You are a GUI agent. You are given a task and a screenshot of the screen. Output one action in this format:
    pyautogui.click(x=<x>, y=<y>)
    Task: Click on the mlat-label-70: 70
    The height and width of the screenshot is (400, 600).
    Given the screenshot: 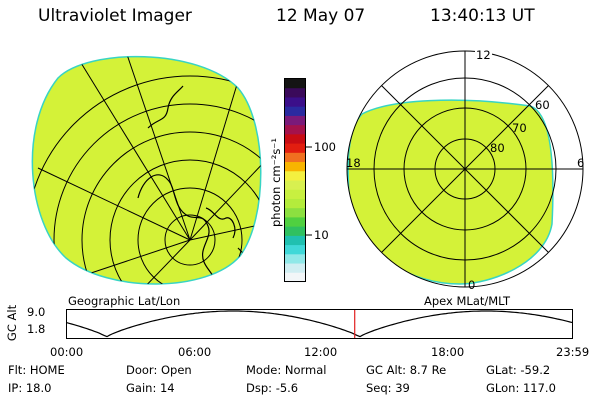 What is the action you would take?
    pyautogui.click(x=519, y=128)
    